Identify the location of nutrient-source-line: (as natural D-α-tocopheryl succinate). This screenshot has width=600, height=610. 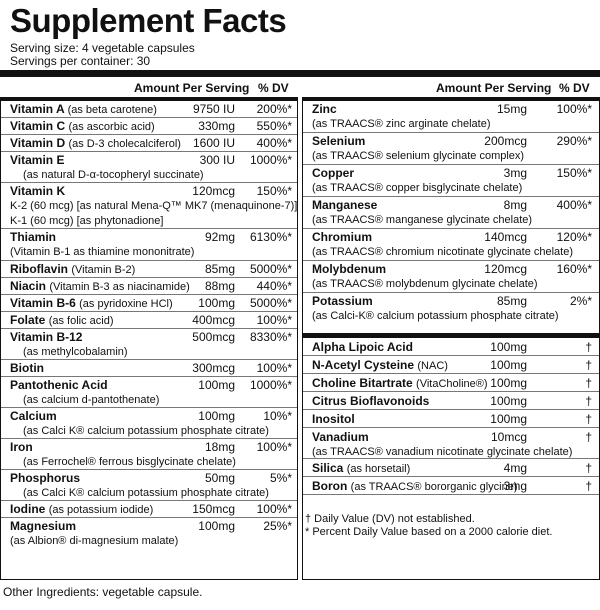
(149, 175).